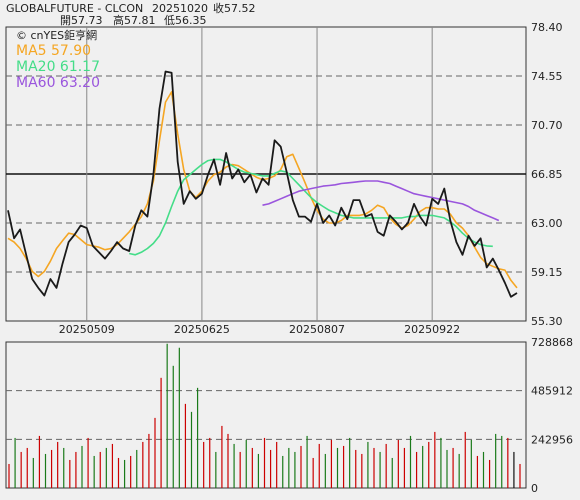  I want to click on ma20-line, so click(311, 207).